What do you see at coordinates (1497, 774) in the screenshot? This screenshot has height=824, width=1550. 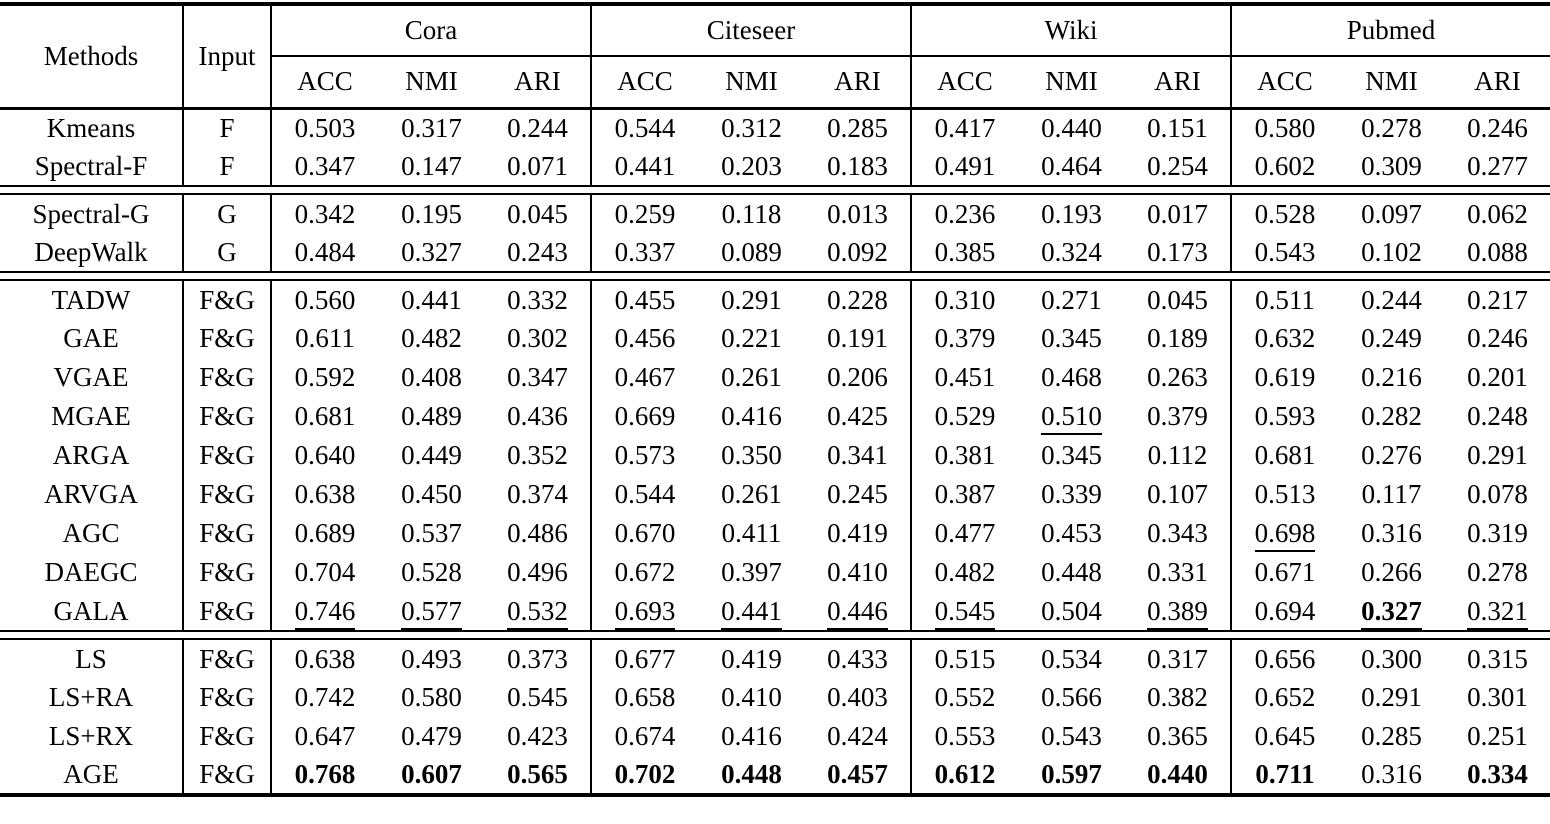 I see `metric-value: 0.334` at bounding box center [1497, 774].